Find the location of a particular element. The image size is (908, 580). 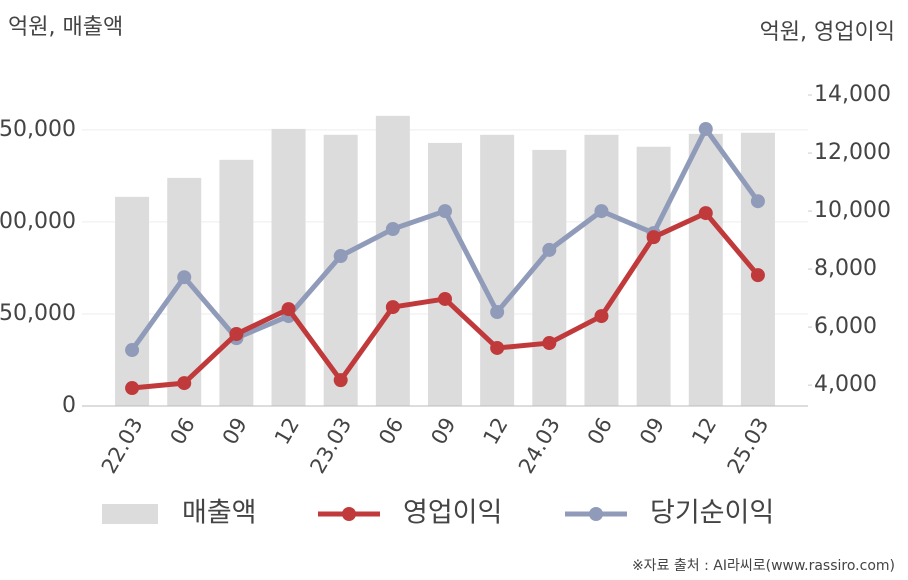

y-tick-label: 150,000 is located at coordinates (38, 129).